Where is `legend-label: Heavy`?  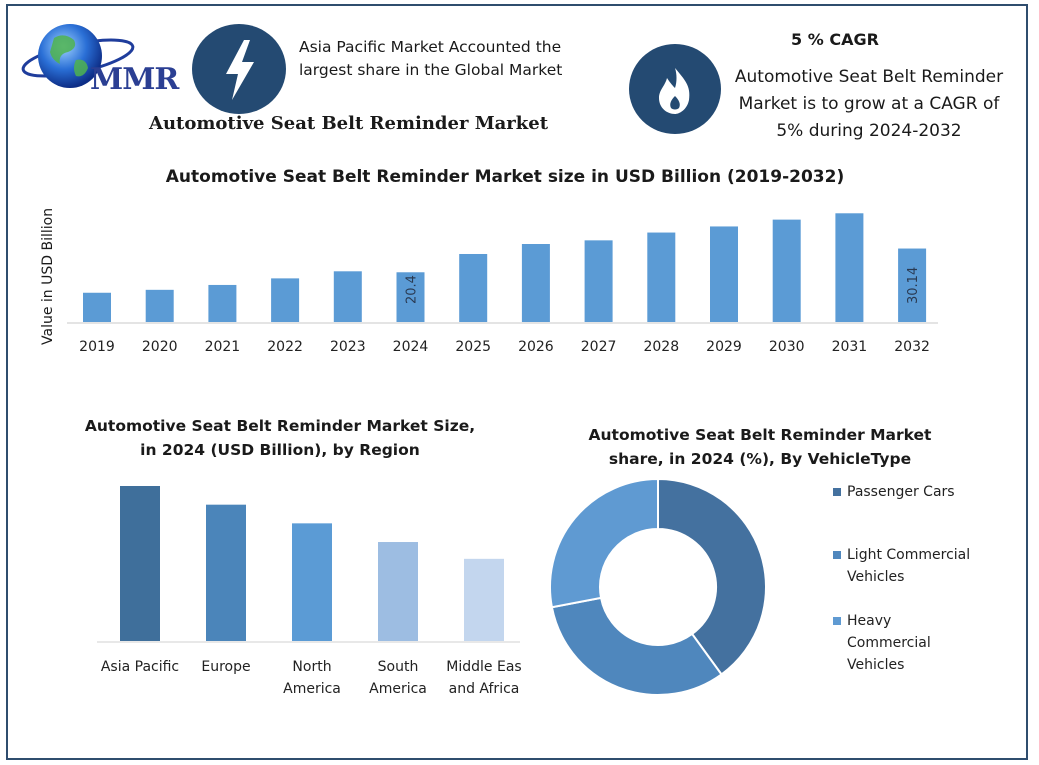 legend-label: Heavy is located at coordinates (869, 621).